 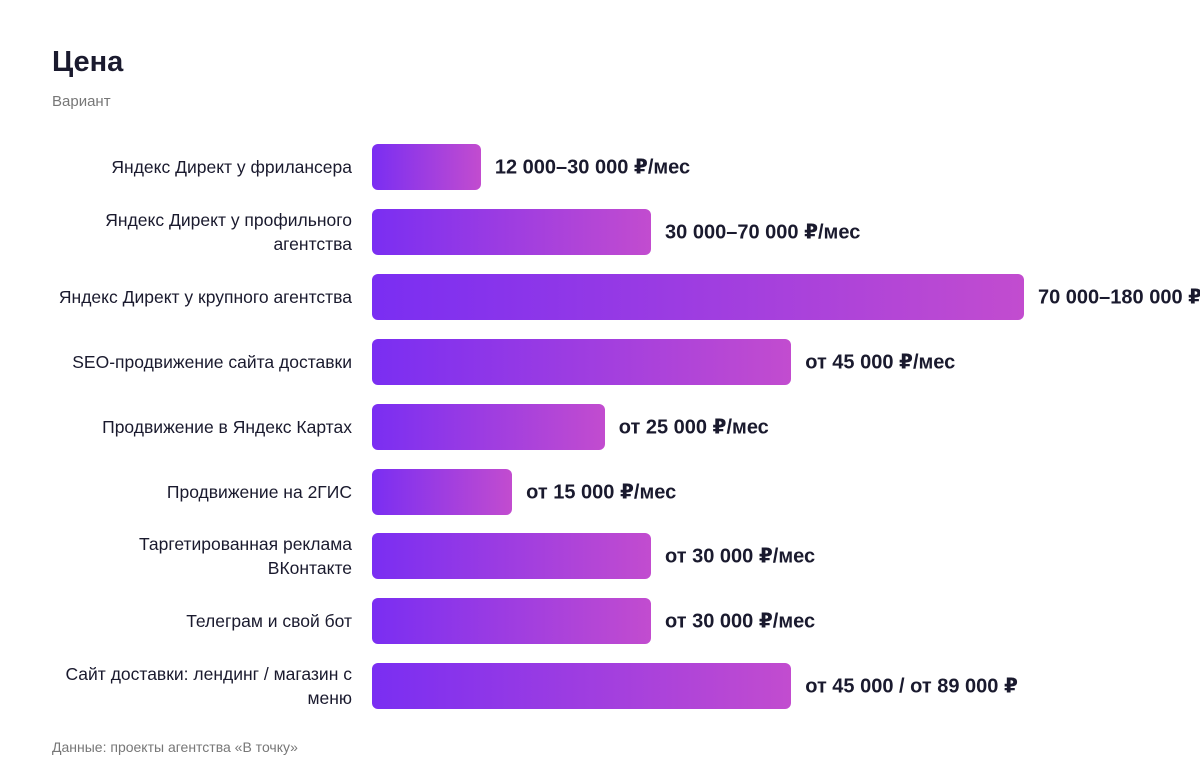 What do you see at coordinates (208, 686) in the screenshot?
I see `category-label: Сайт доставки: лендинг / магазин с меню` at bounding box center [208, 686].